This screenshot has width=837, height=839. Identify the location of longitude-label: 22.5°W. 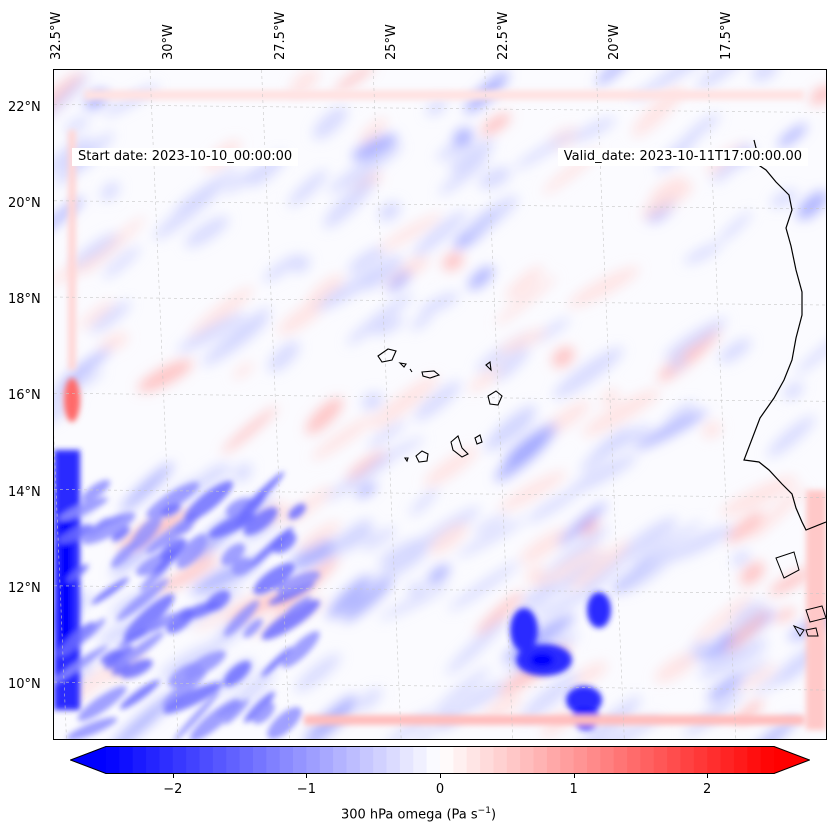
(503, 35).